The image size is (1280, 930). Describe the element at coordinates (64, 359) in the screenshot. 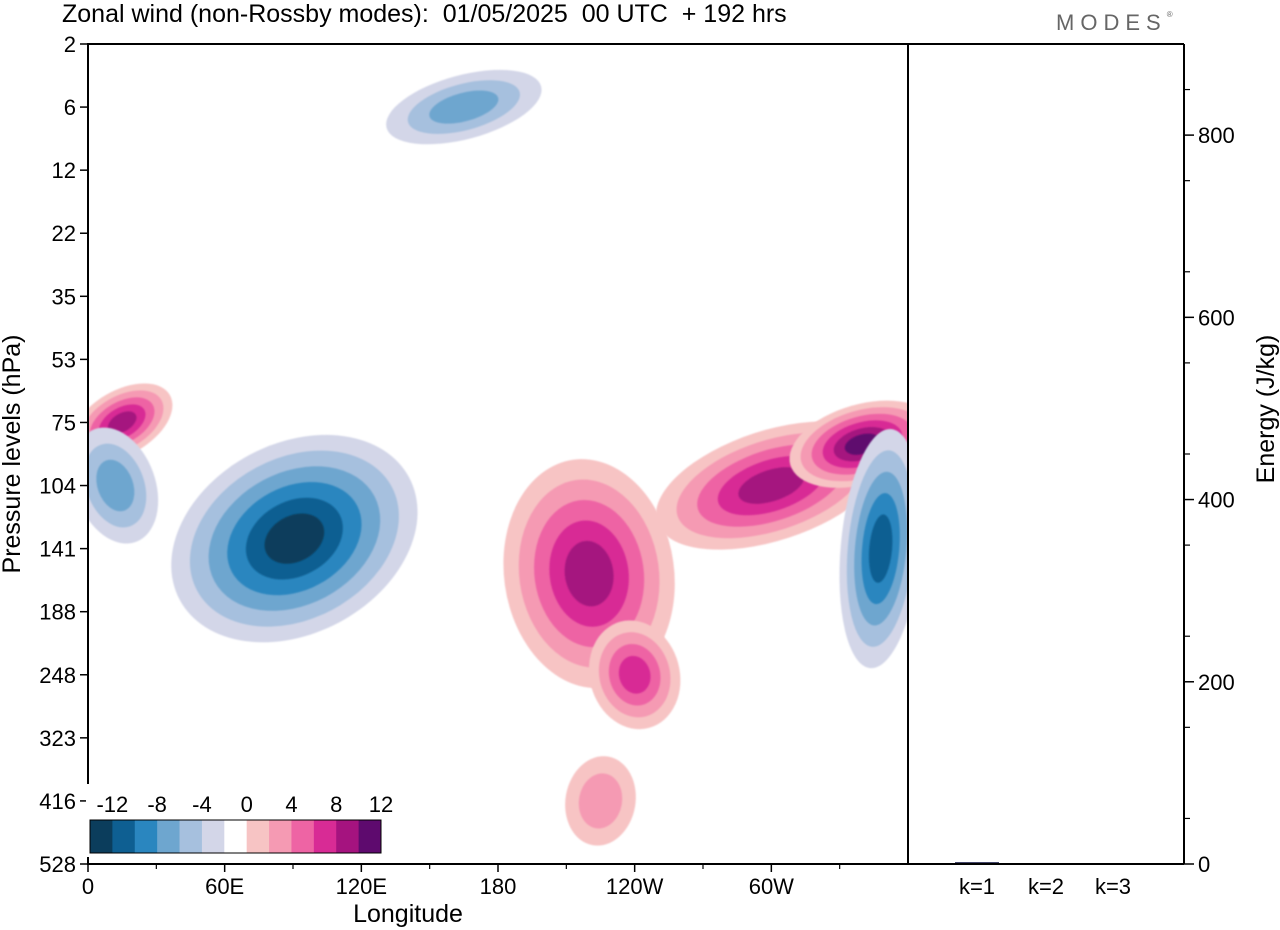

I see `y-tick-label: 53` at that location.